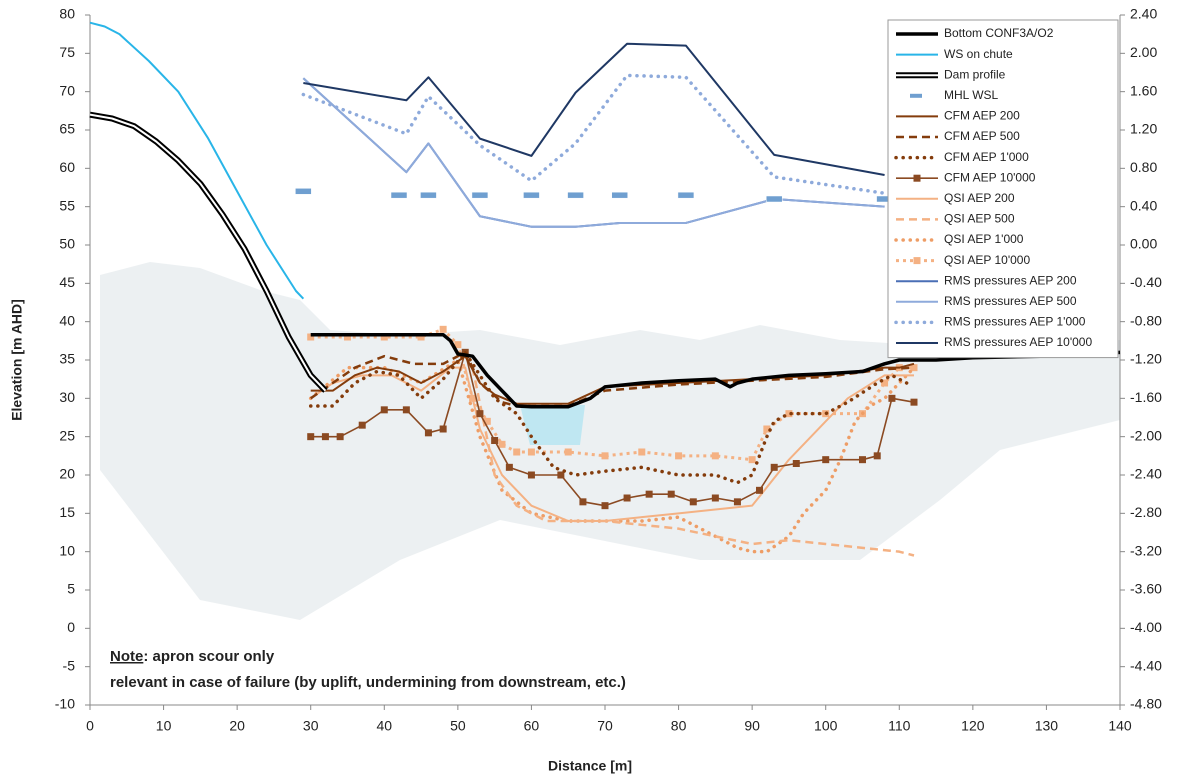  Describe the element at coordinates (458, 726) in the screenshot. I see `x-tick-label: 50` at that location.